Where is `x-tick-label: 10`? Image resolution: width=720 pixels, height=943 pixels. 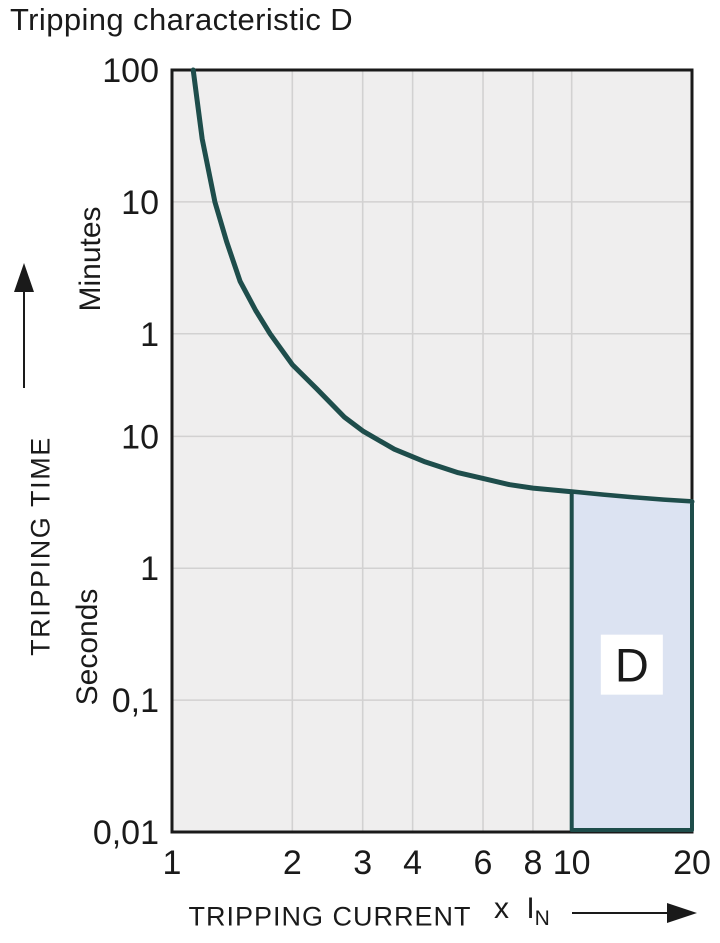 x-tick-label: 10 is located at coordinates (572, 863).